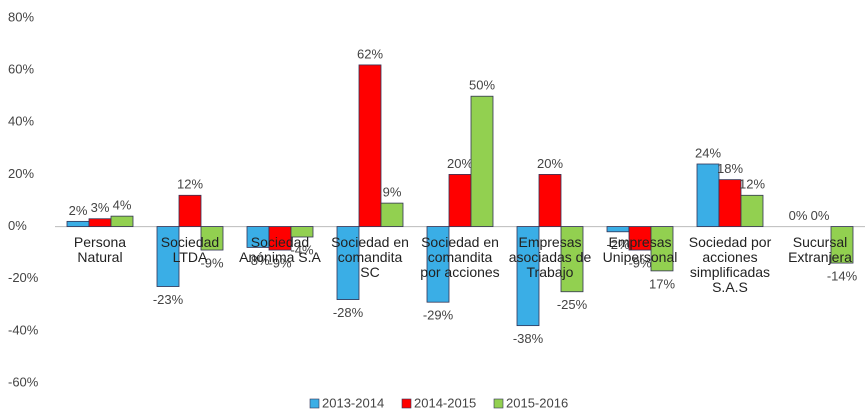 This screenshot has height=413, width=867. Describe the element at coordinates (21, 69) in the screenshot. I see `y-tick-label: 60%` at that location.